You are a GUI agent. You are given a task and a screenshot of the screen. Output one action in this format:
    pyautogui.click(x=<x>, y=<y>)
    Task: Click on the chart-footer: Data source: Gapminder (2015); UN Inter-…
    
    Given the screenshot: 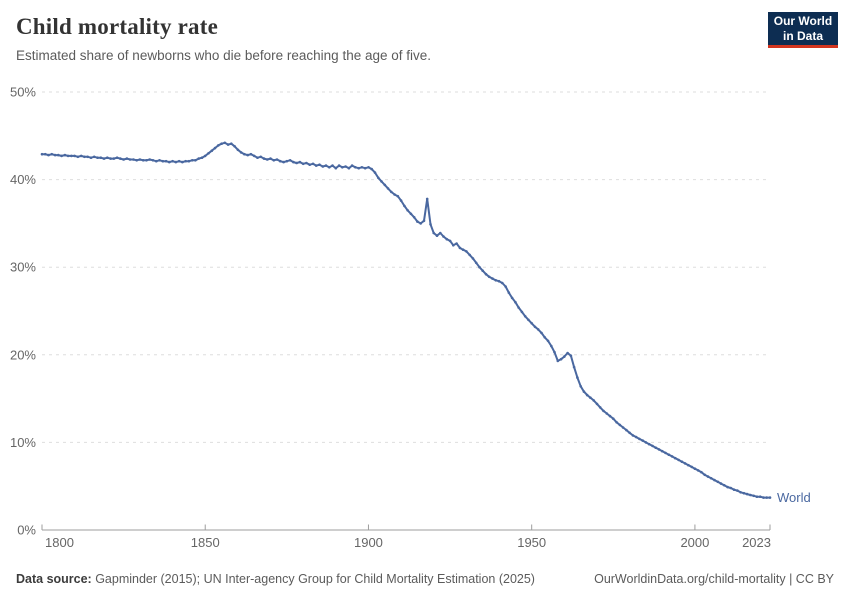 What is the action you would take?
    pyautogui.click(x=425, y=579)
    